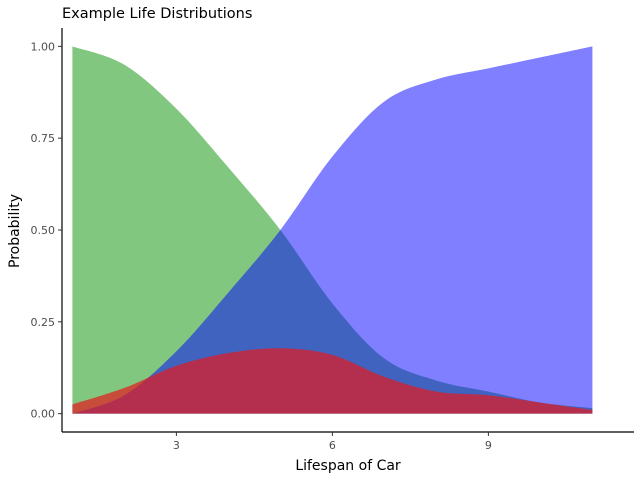  Describe the element at coordinates (488, 445) in the screenshot. I see `x-tick-label: 9` at that location.